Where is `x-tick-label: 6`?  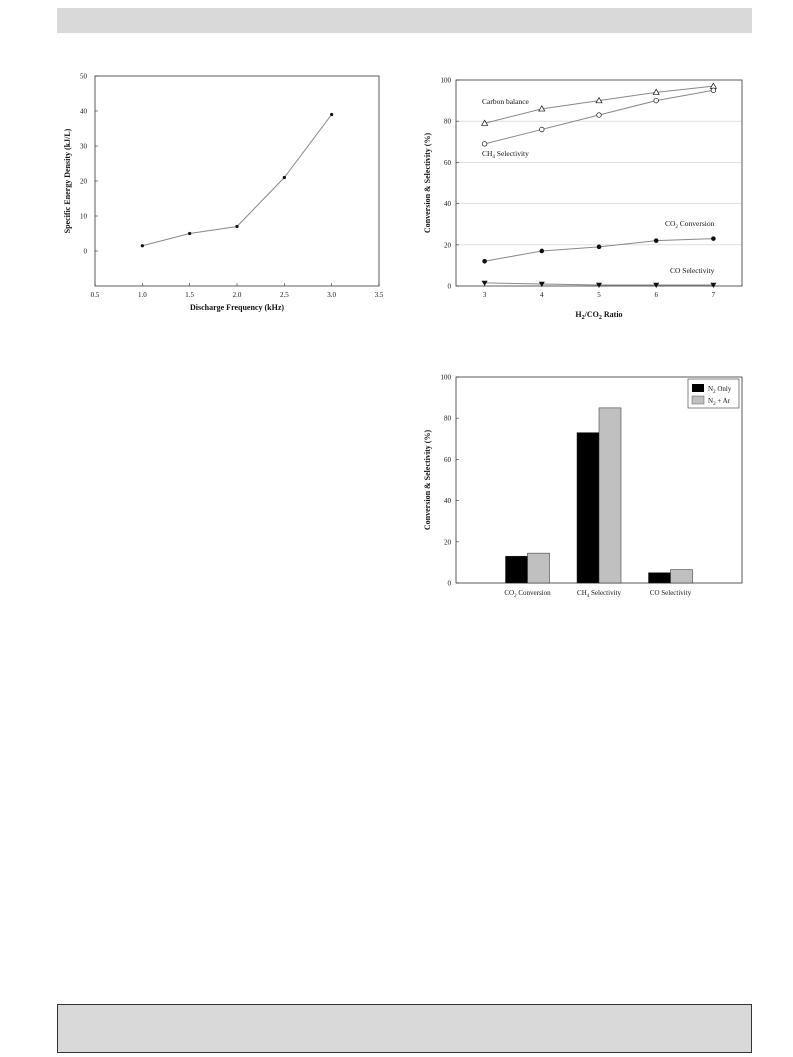 x-tick-label: 6 is located at coordinates (656, 295).